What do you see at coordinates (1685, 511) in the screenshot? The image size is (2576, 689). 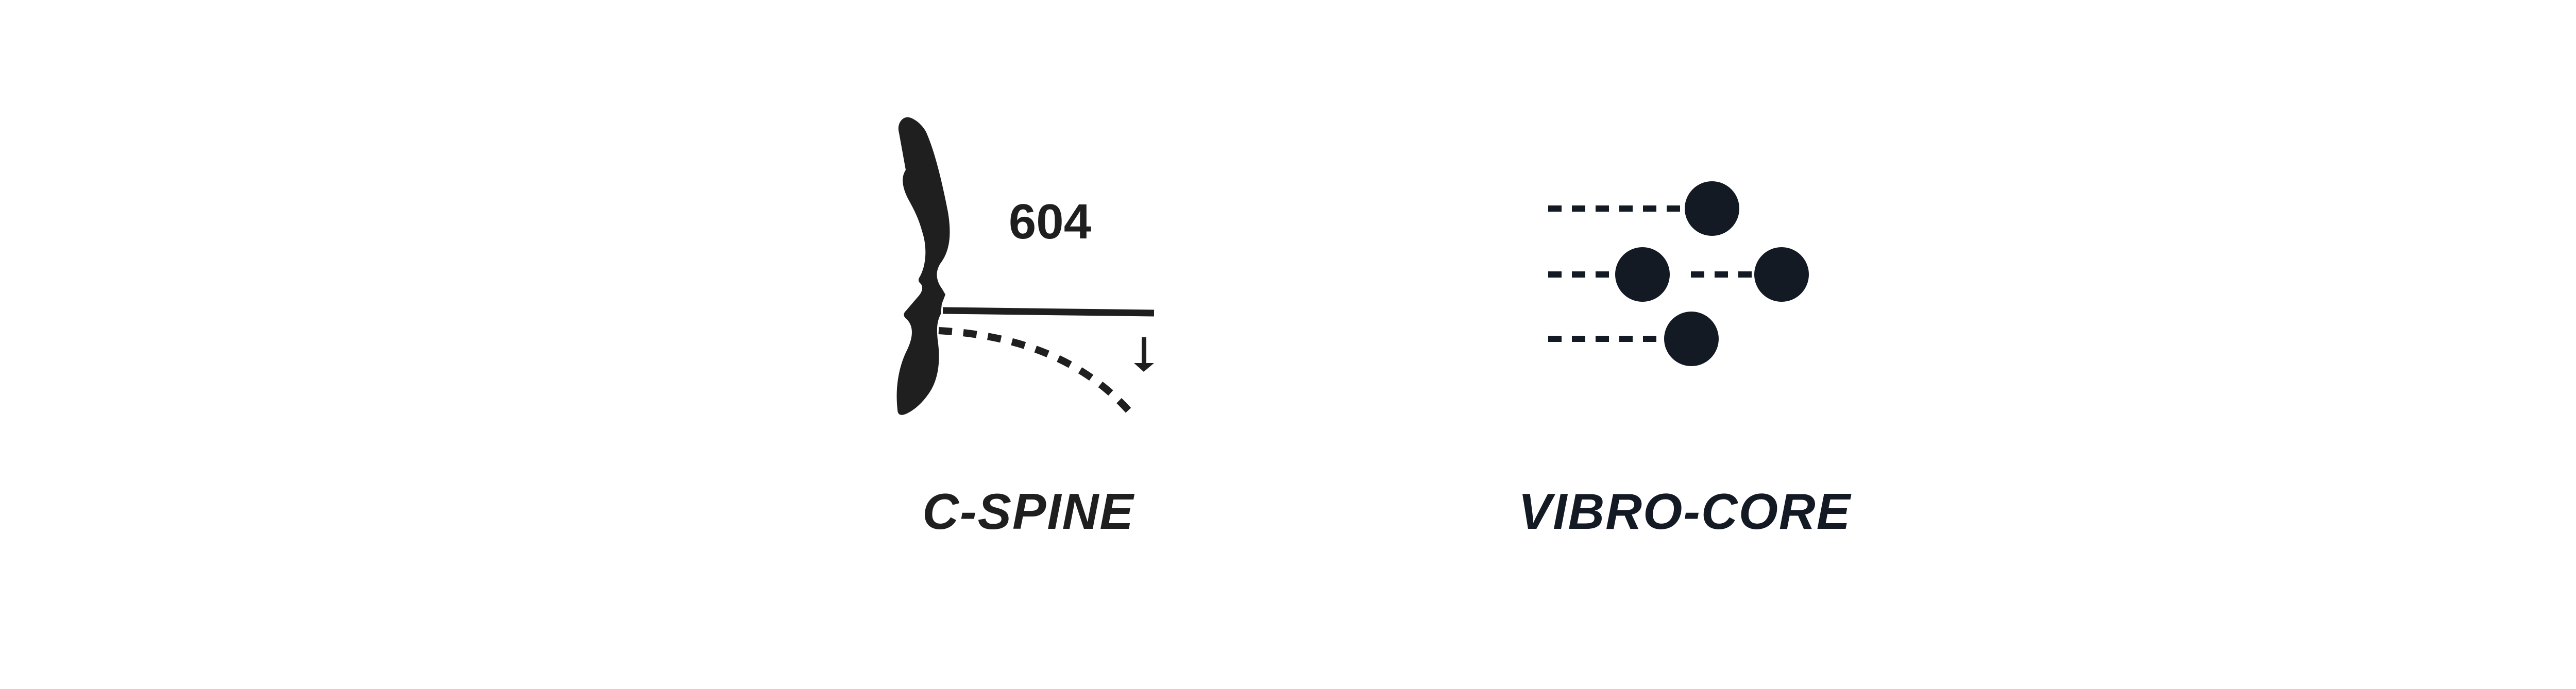 I see `feature-label-vibro-core: VIBRO-CORE` at bounding box center [1685, 511].